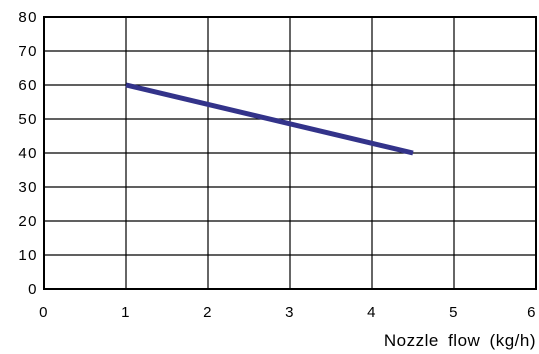 Image resolution: width=539 pixels, height=354 pixels. Describe the element at coordinates (44, 312) in the screenshot. I see `x-tick-label: 0` at that location.